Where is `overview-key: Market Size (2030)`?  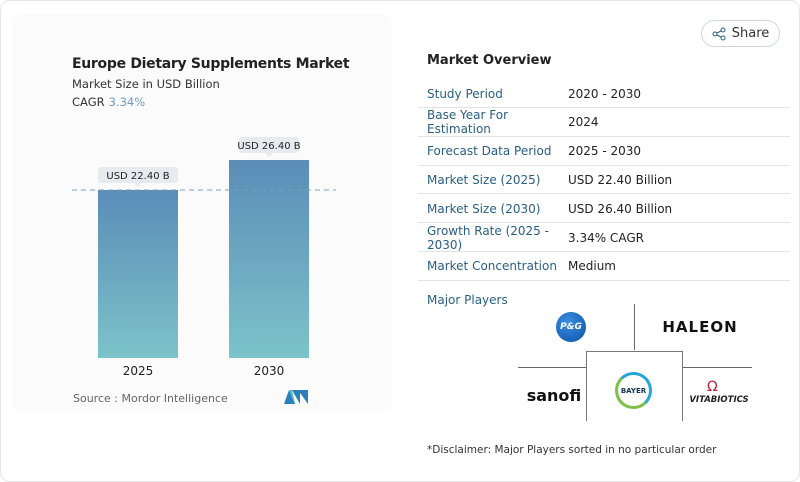
overview-key: Market Size (2030) is located at coordinates (484, 208).